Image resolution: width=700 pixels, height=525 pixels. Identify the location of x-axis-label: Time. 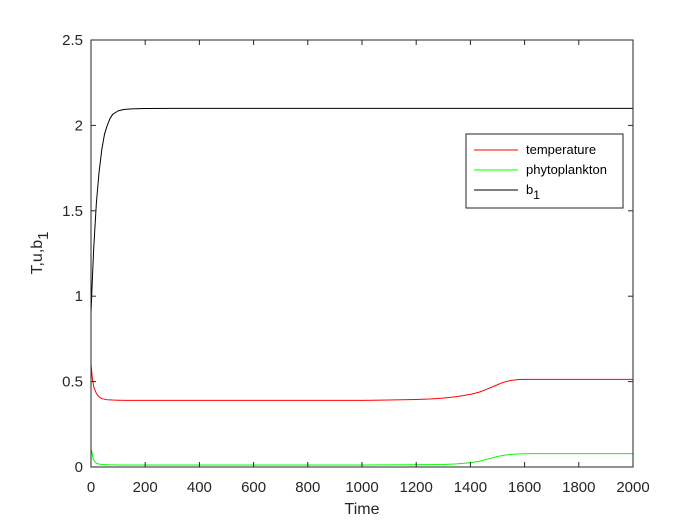
(362, 509).